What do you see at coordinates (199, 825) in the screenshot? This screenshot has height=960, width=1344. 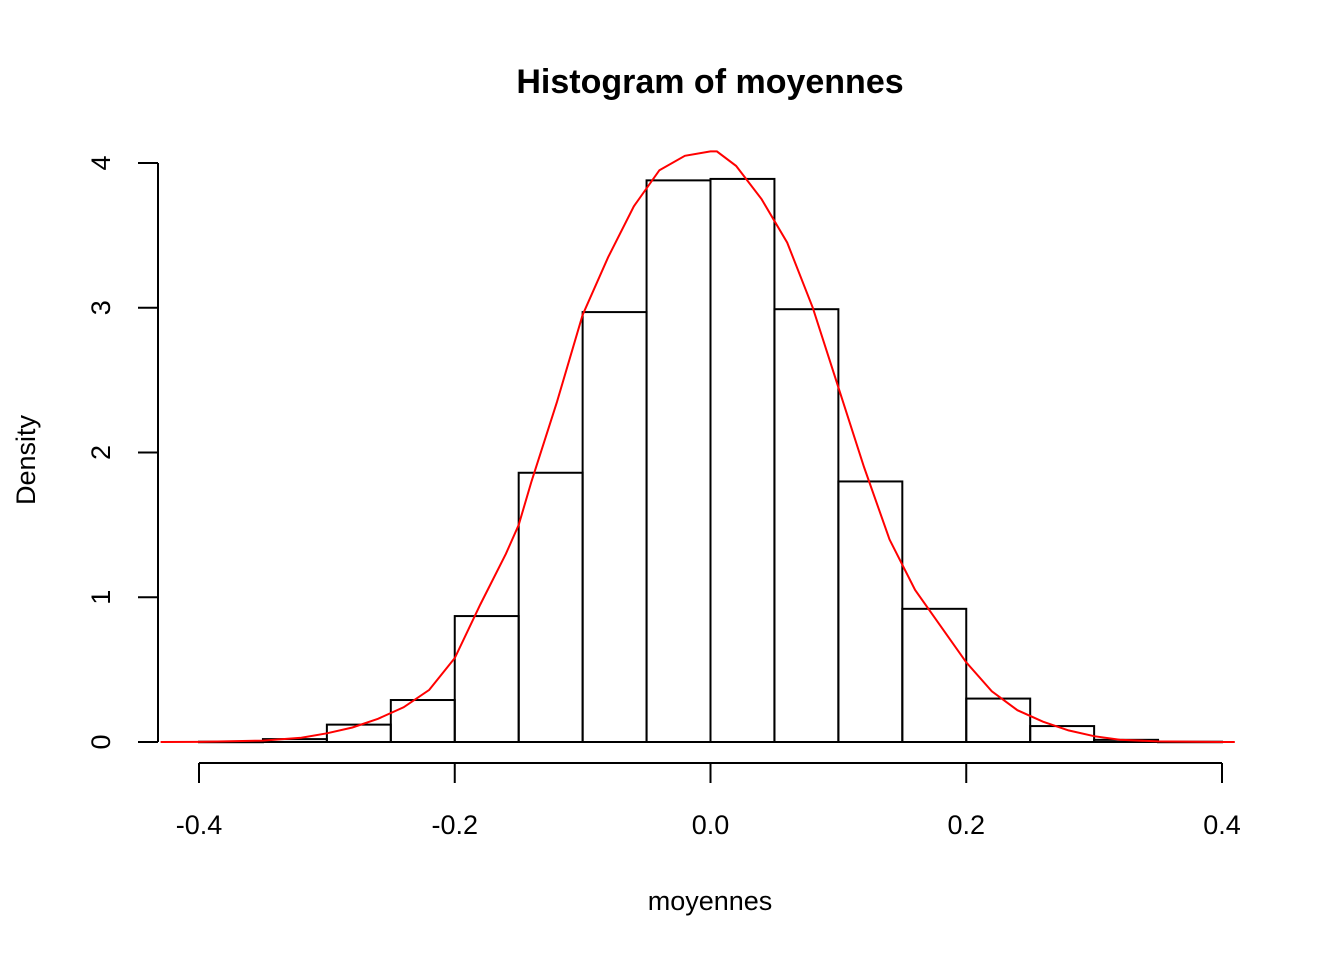 I see `x-tick-label: -0.4` at bounding box center [199, 825].